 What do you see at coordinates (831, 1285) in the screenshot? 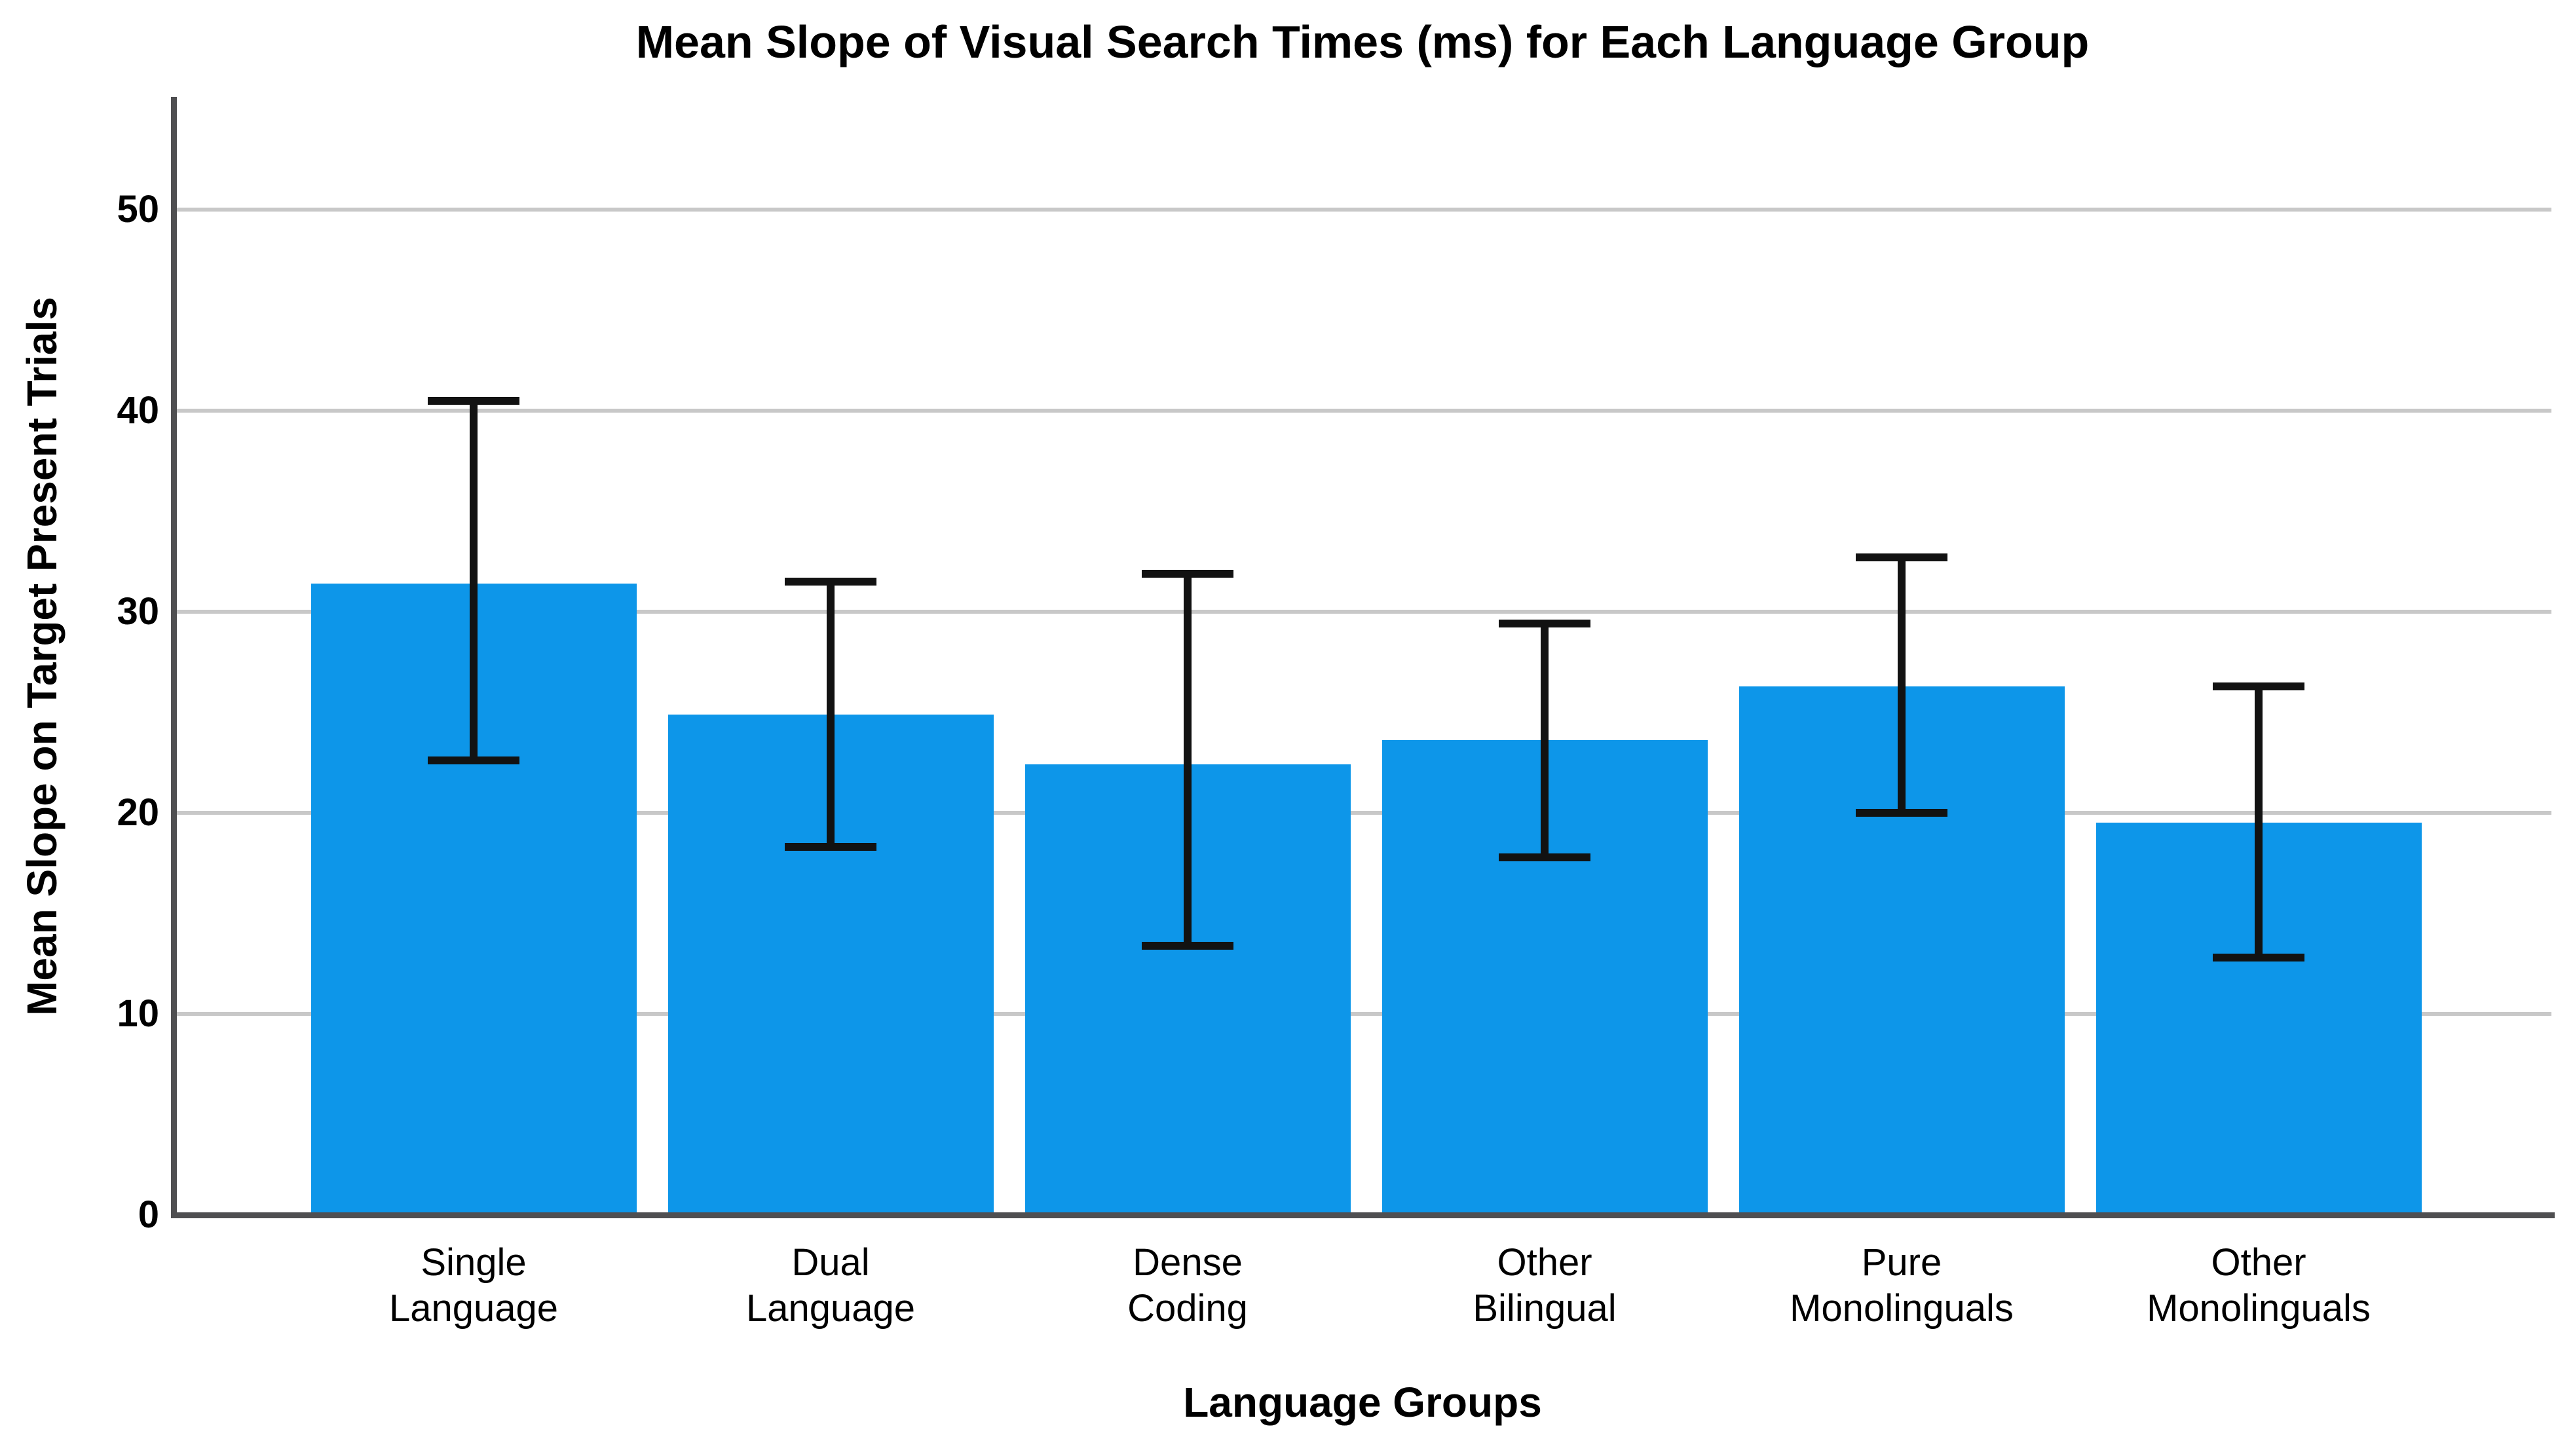
I see `x-category-label: Dual Language` at bounding box center [831, 1285].